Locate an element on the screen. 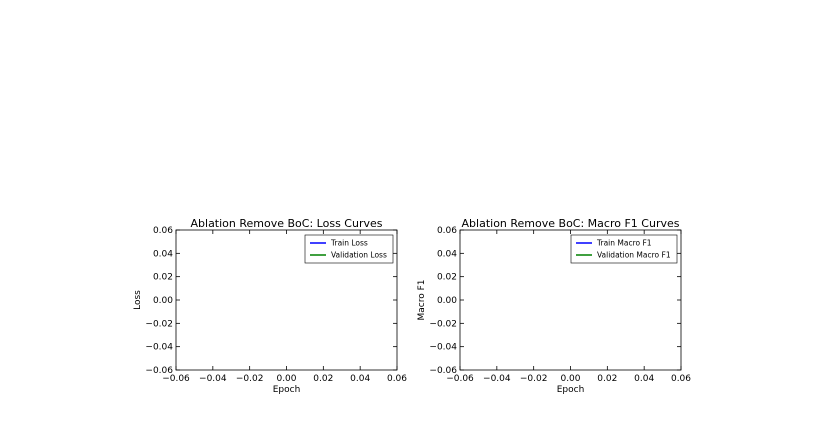 The width and height of the screenshot is (826, 433). legend-entry: Train Macro F1 is located at coordinates (624, 243).